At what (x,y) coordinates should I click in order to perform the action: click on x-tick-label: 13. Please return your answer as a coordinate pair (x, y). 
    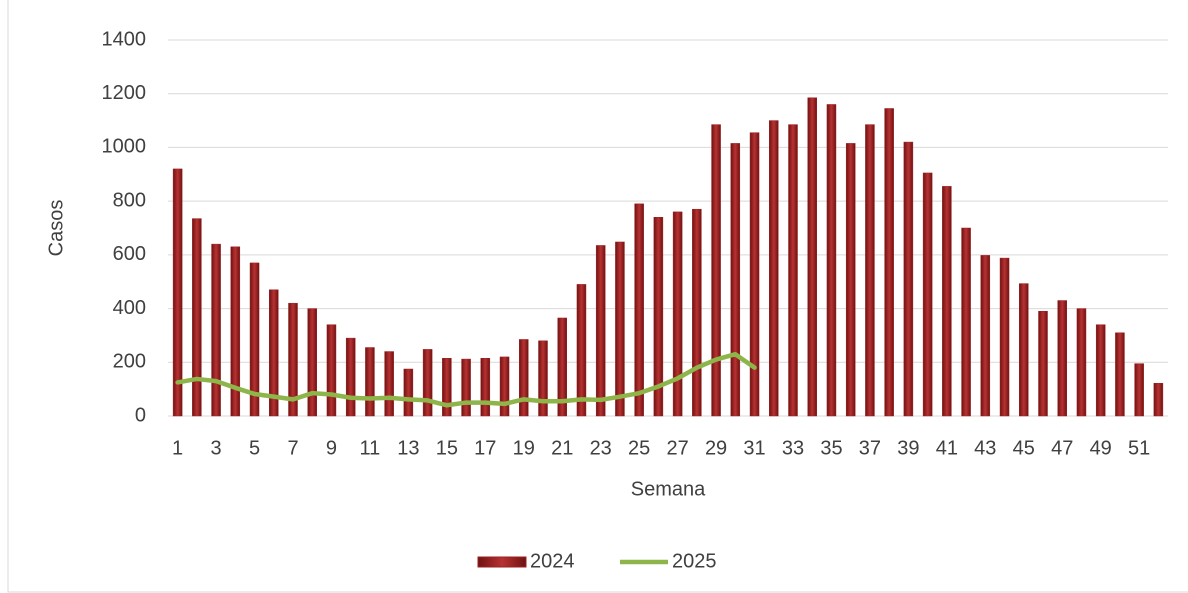
    Looking at the image, I should click on (408, 448).